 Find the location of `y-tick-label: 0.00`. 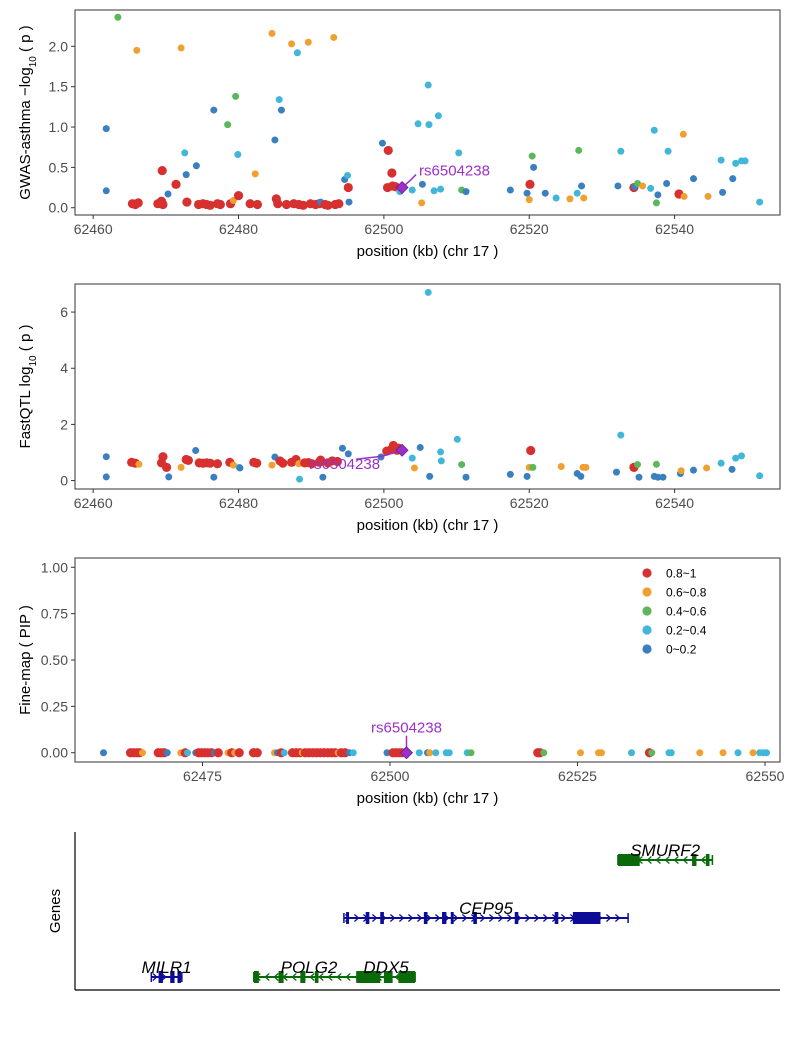

y-tick-label: 0.00 is located at coordinates (54, 753).